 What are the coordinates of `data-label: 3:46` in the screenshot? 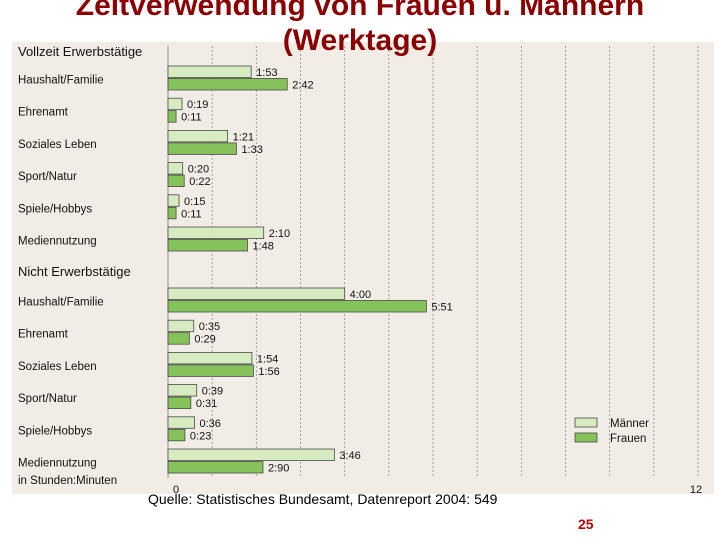 It's located at (349, 456).